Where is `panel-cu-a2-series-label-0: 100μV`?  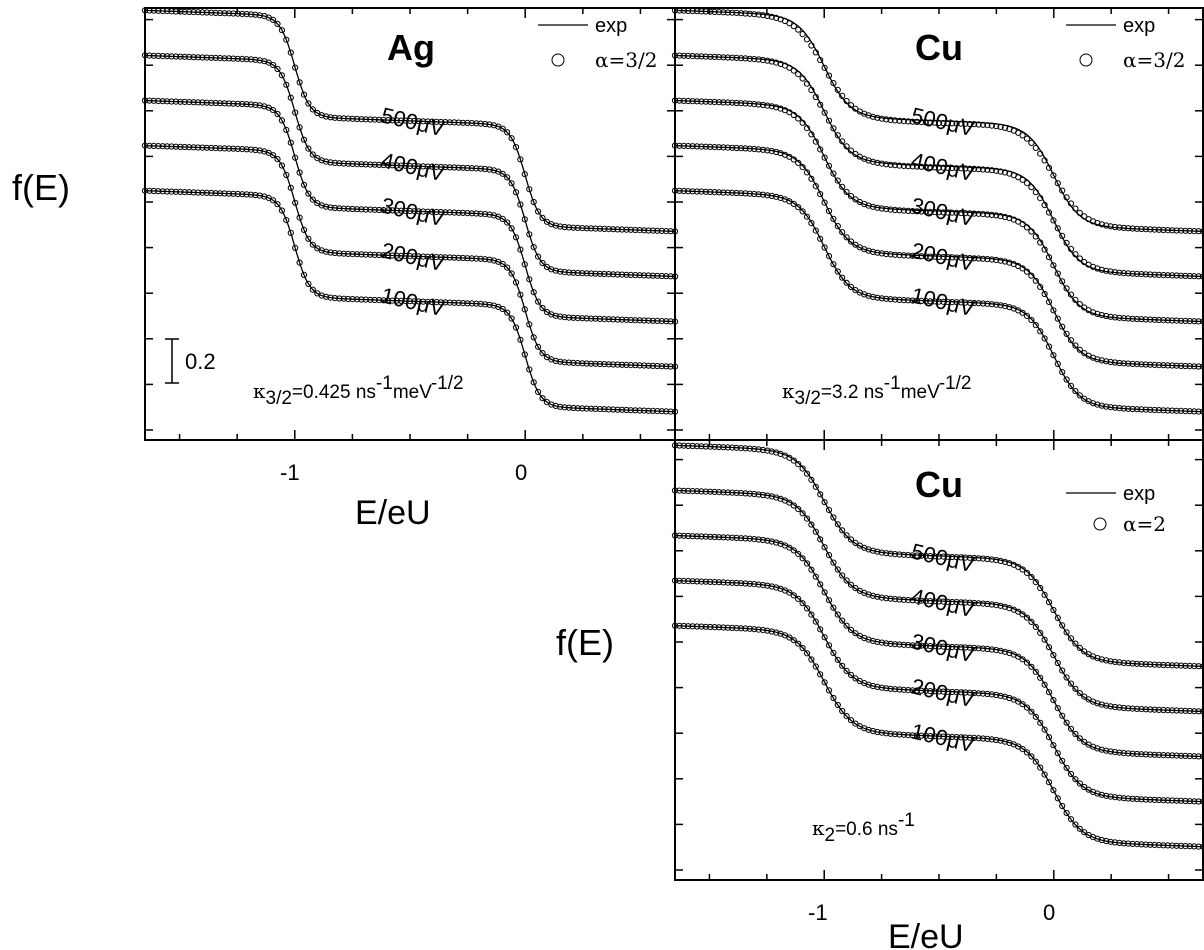 panel-cu-a2-series-label-0: 100μV is located at coordinates (943, 738).